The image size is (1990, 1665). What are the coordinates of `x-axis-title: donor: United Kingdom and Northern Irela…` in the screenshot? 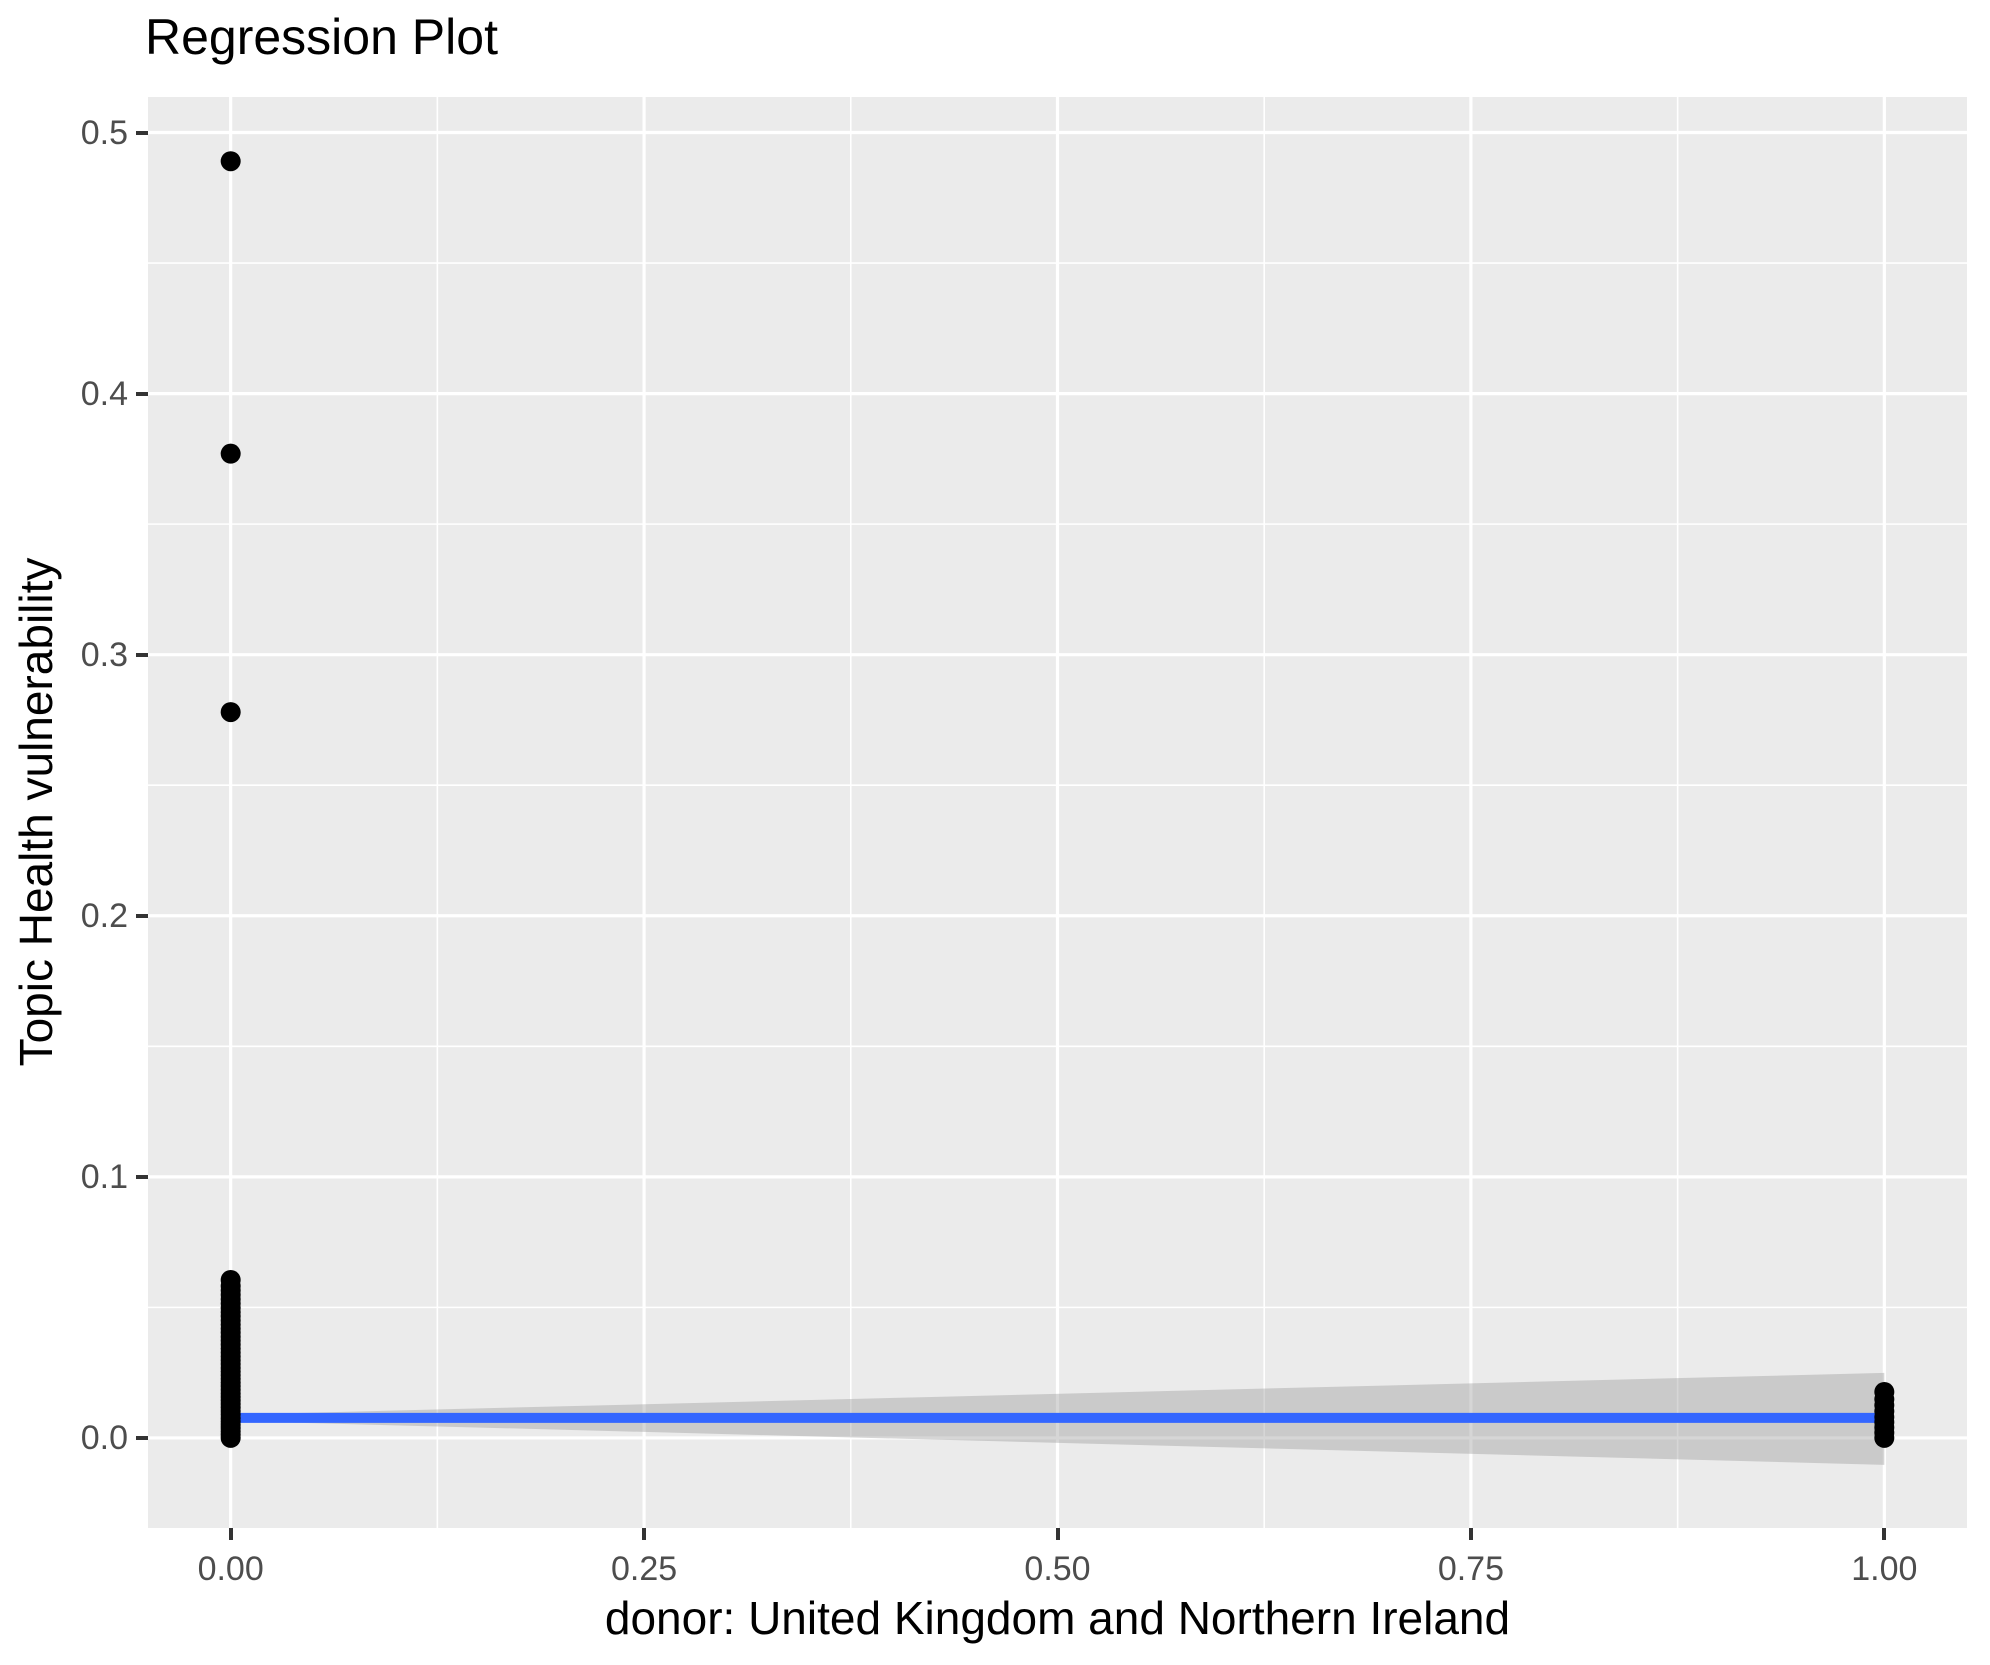 It's located at (1057, 1618).